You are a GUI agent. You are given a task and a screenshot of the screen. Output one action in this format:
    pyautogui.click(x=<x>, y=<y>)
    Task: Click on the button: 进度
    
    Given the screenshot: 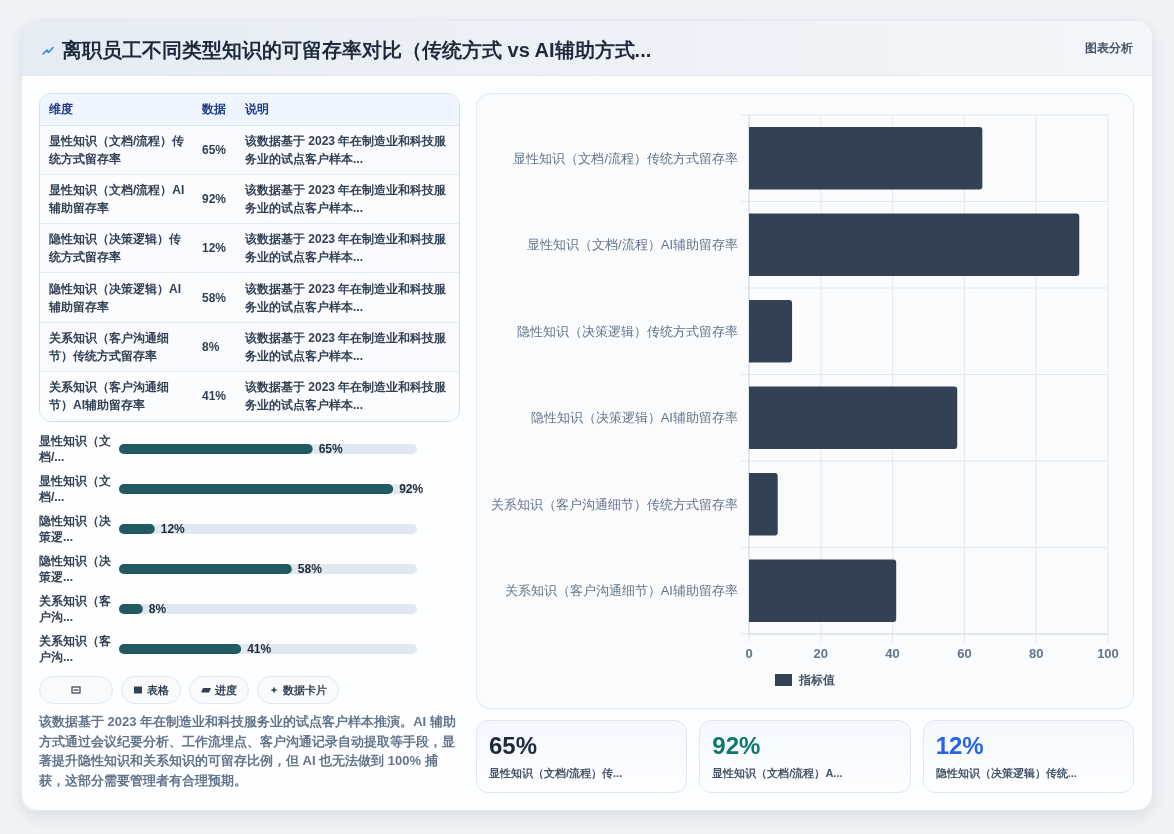 What is the action you would take?
    pyautogui.click(x=219, y=690)
    